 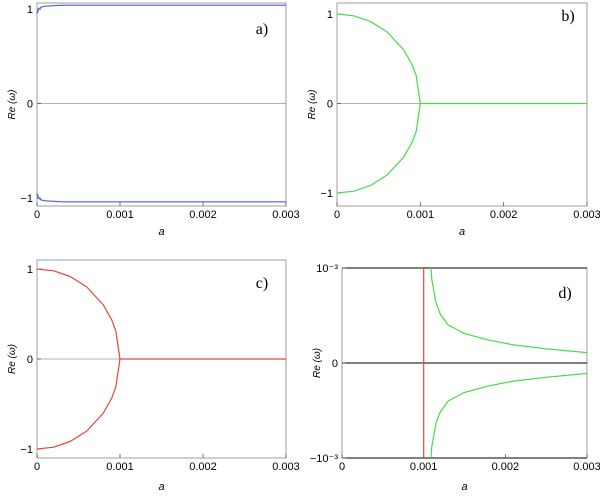 What do you see at coordinates (327, 269) in the screenshot?
I see `y-tick-label: 10⁻³` at bounding box center [327, 269].